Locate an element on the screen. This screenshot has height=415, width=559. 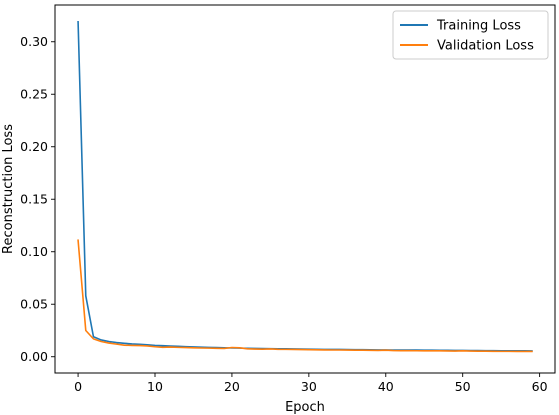
x-axis: 0 10 20 30 40 50 60 is located at coordinates (311, 383).